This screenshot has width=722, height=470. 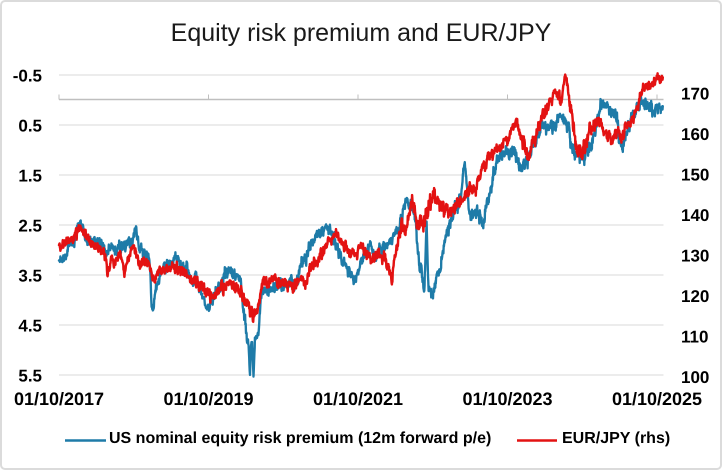 What do you see at coordinates (695, 134) in the screenshot?
I see `svg-text: 160` at bounding box center [695, 134].